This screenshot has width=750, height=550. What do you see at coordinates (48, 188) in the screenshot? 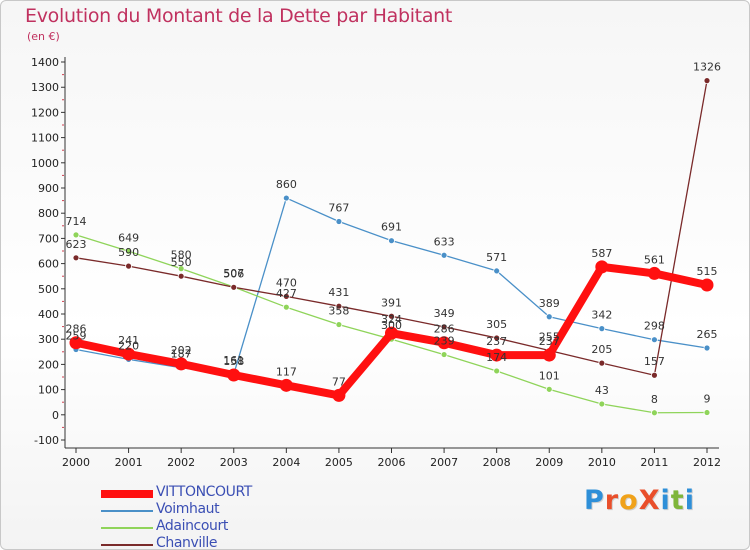
I see `y-tick-label: 900` at bounding box center [48, 188].